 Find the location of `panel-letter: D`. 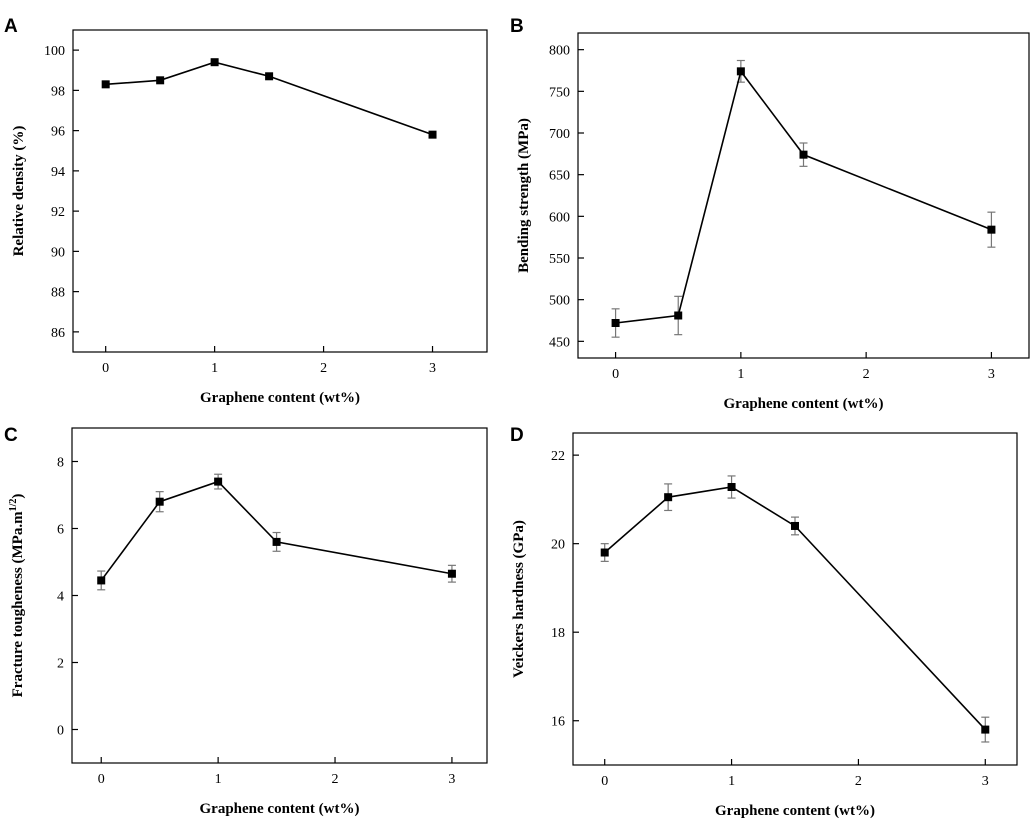

panel-letter: D is located at coordinates (517, 435).